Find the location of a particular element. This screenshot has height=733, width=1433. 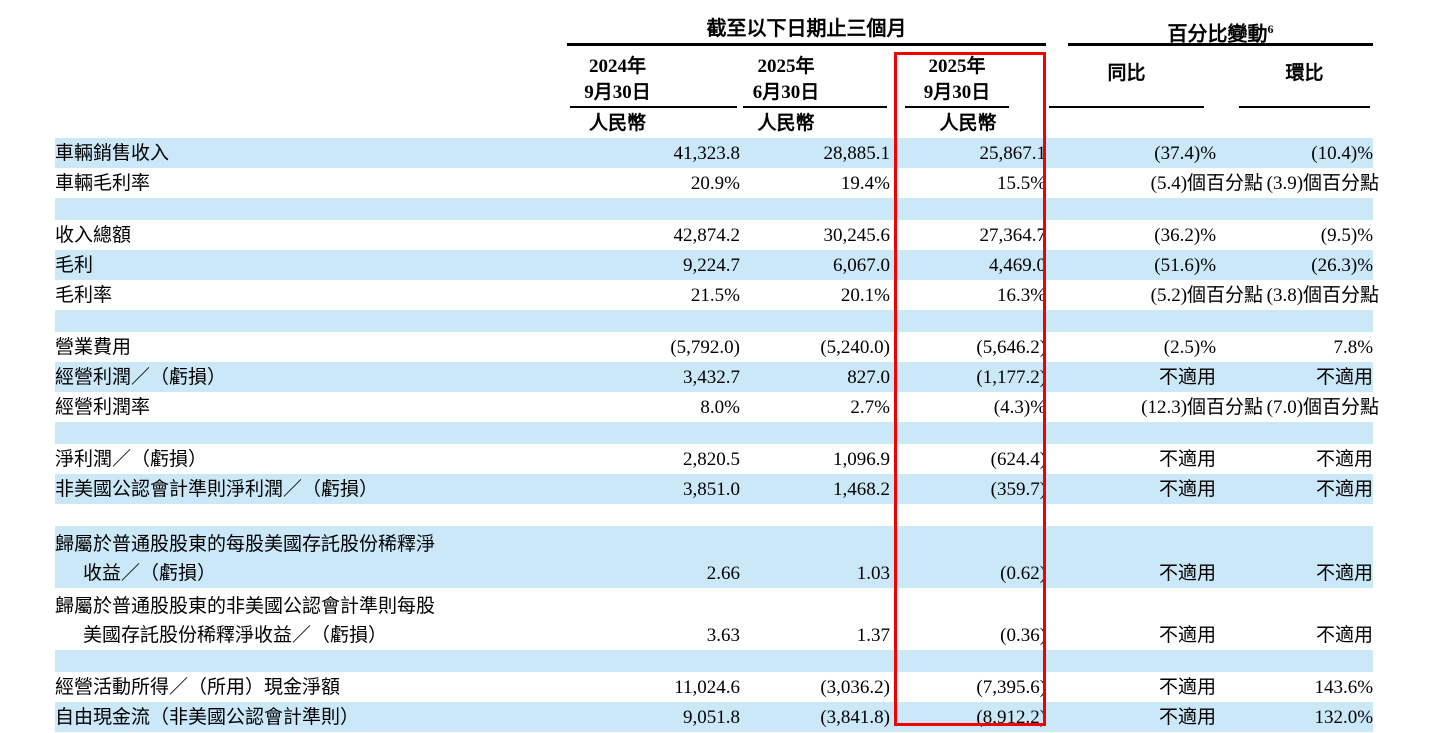

value-cell: (3.9)個百分點 is located at coordinates (1297, 183).